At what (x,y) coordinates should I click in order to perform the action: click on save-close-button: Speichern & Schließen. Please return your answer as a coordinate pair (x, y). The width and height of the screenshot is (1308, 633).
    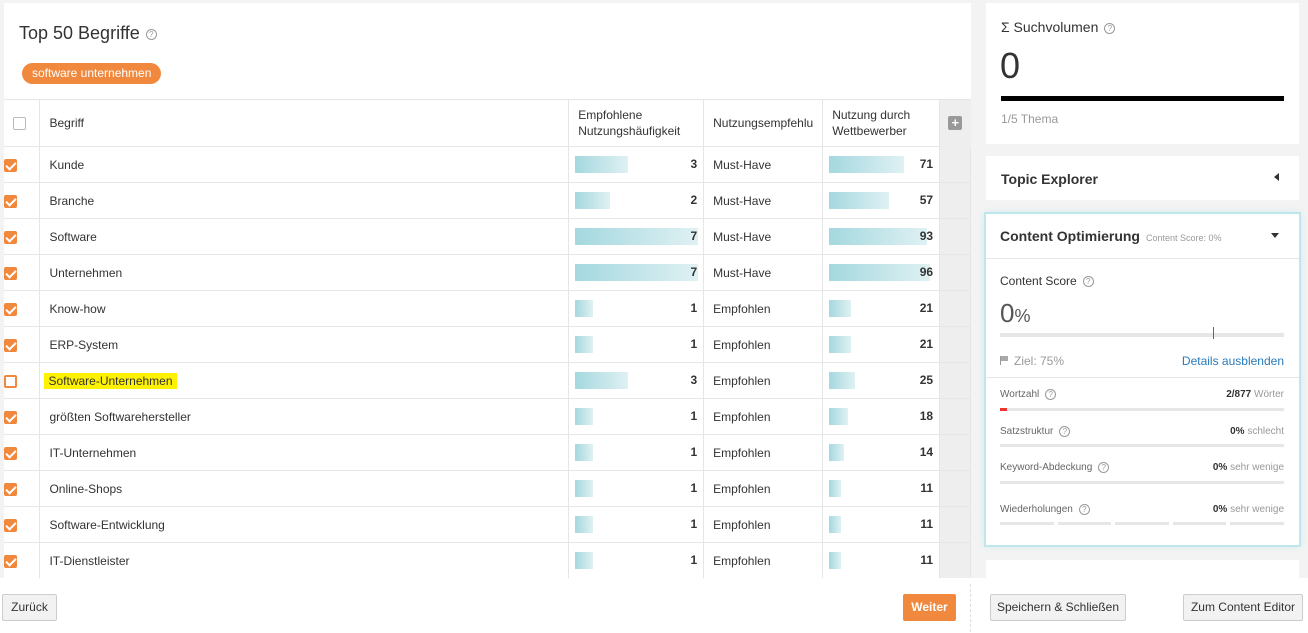
    Looking at the image, I should click on (1058, 607).